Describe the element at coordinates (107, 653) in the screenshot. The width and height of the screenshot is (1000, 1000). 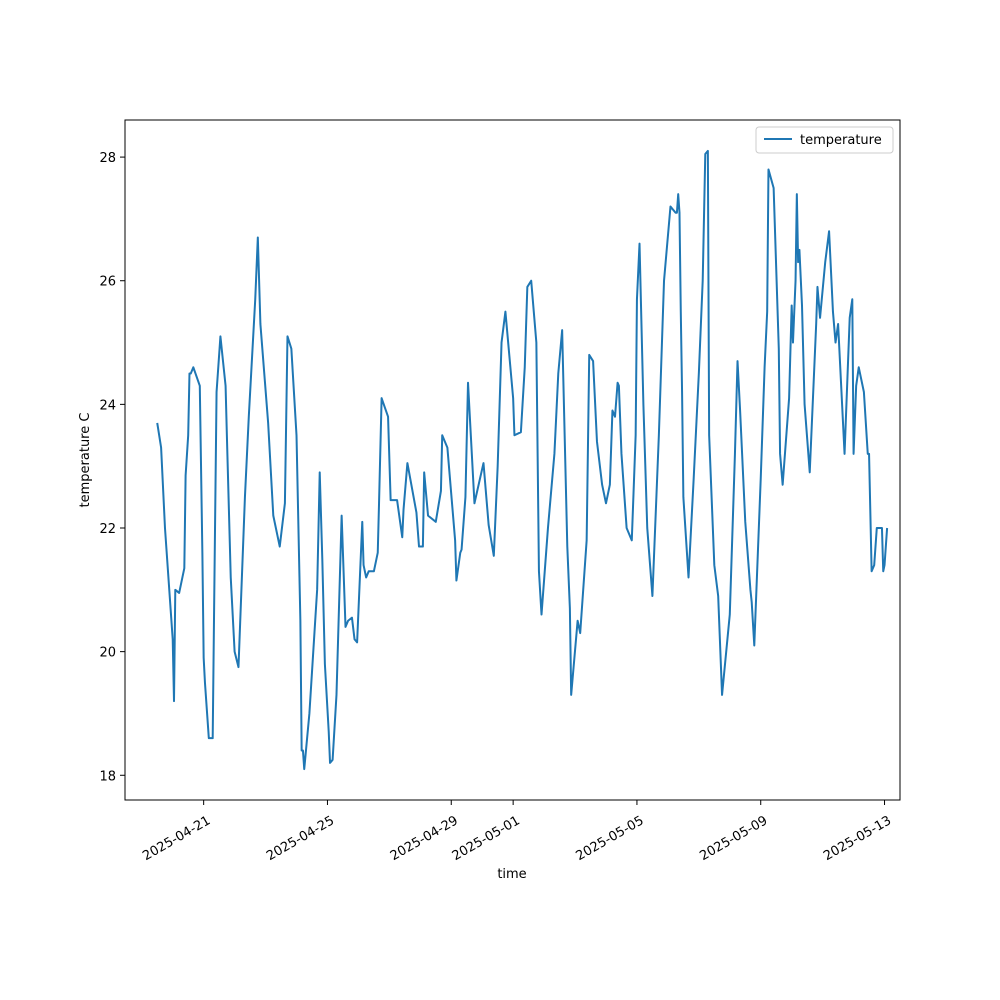
I see `y-tick-label: 20` at that location.